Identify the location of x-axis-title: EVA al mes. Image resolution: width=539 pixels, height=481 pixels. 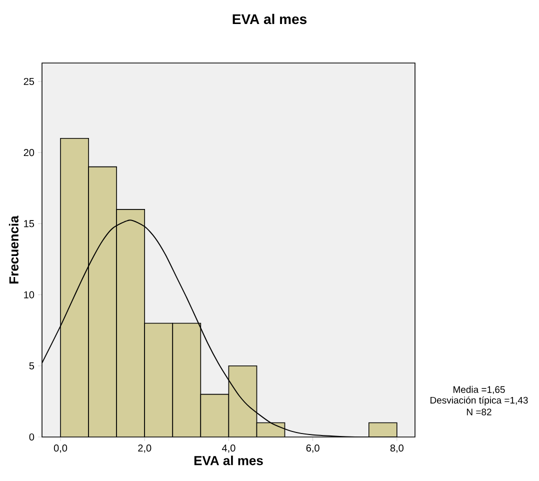
(228, 461).